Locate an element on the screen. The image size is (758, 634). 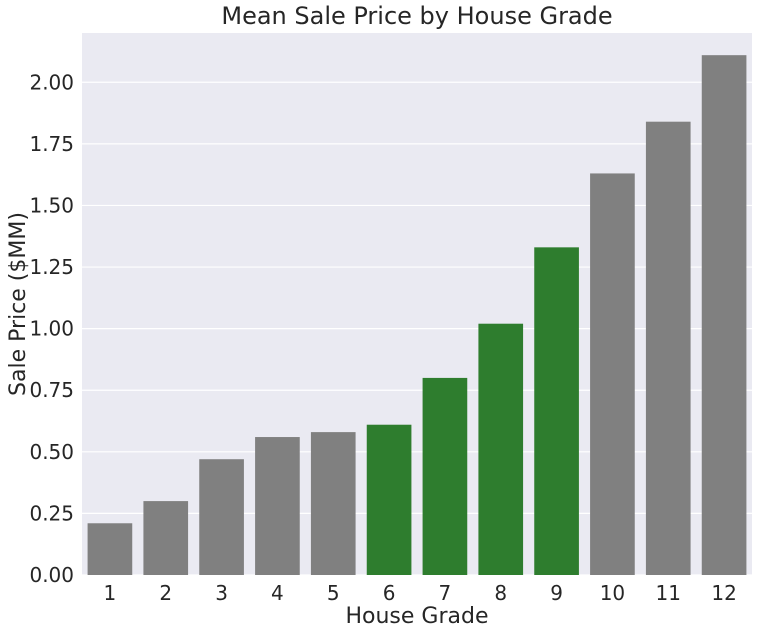
x-tick-label: 4 is located at coordinates (277, 593).